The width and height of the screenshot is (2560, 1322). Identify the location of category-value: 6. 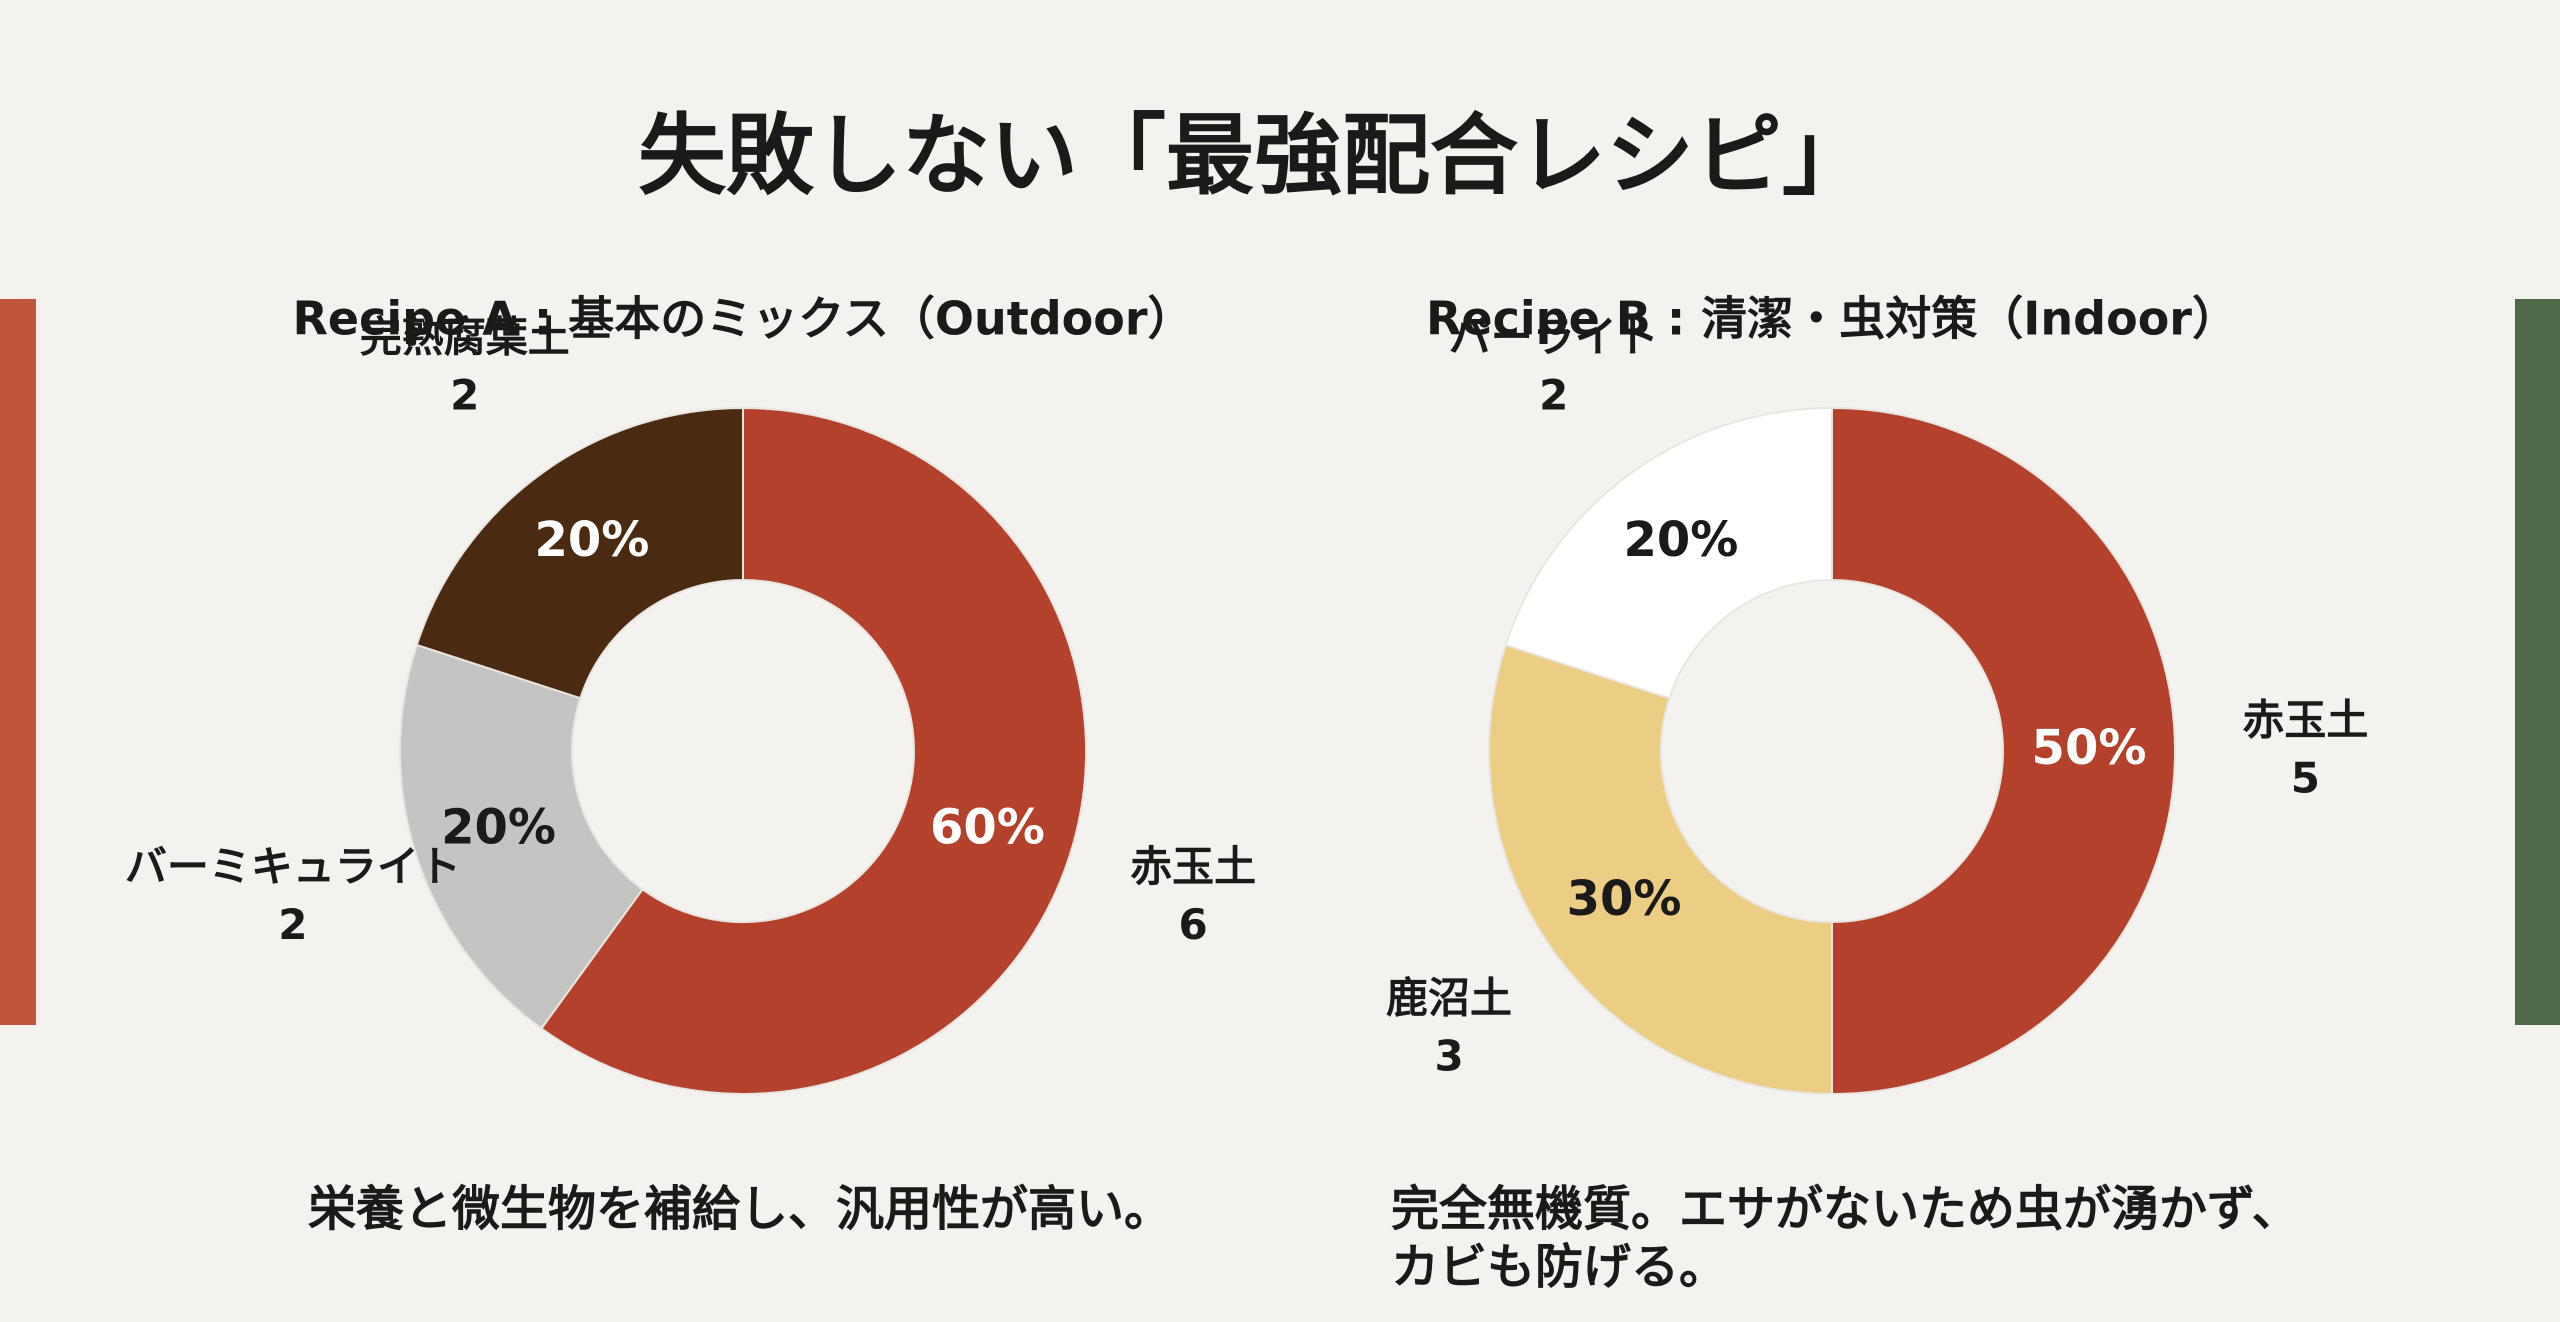
(1193, 924).